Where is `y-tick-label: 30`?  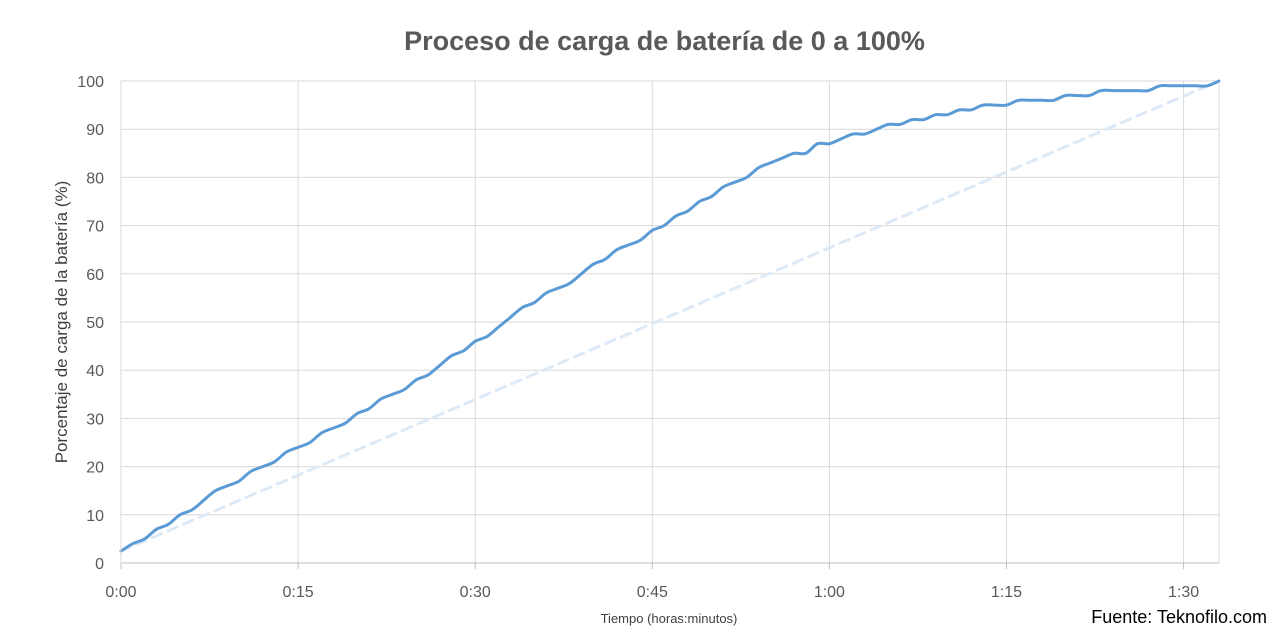 y-tick-label: 30 is located at coordinates (95, 419).